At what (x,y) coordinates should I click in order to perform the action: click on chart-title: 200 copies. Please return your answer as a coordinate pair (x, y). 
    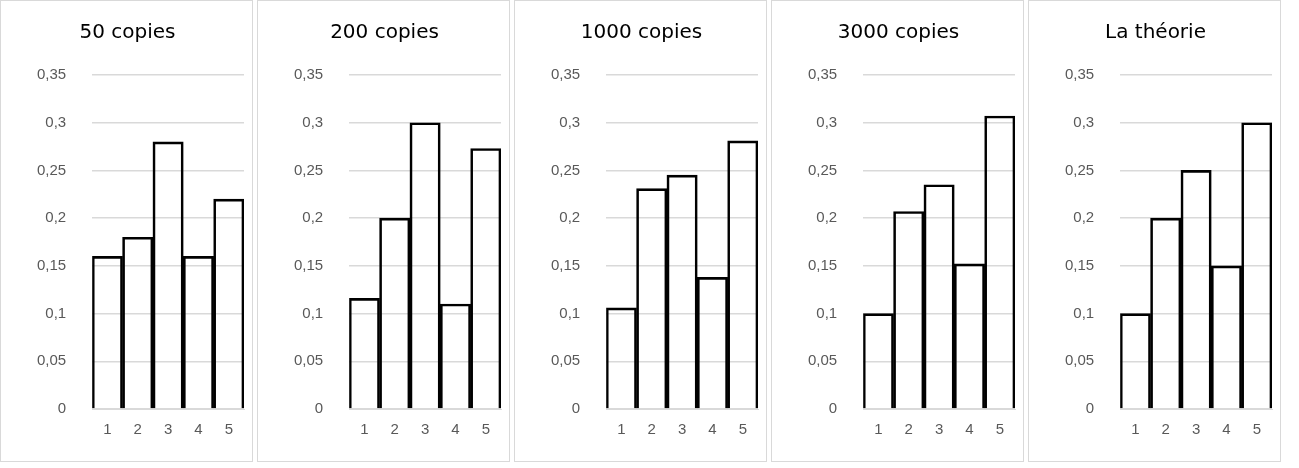
    Looking at the image, I should click on (384, 31).